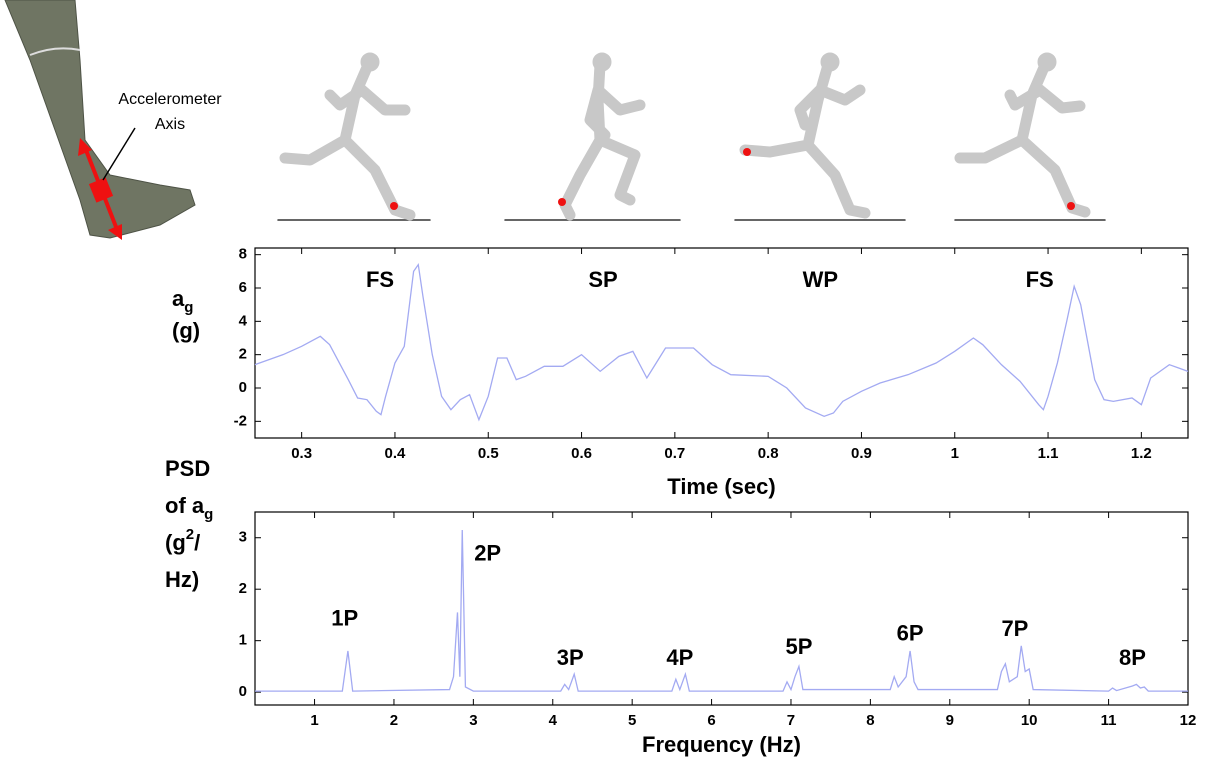  What do you see at coordinates (185, 505) in the screenshot?
I see `label-part: of a` at bounding box center [185, 505].